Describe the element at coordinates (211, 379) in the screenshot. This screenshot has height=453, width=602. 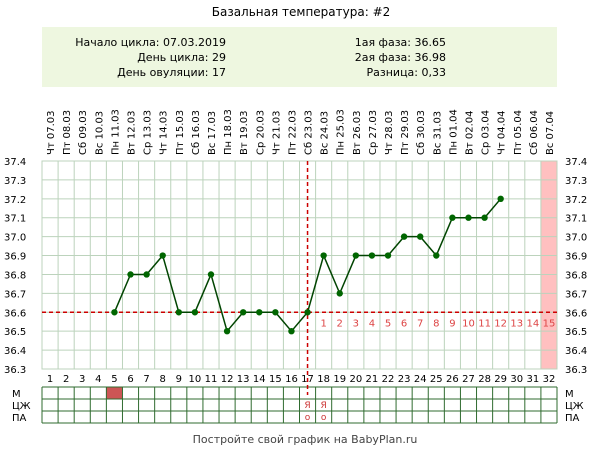
I see `day-number: 11` at that location.